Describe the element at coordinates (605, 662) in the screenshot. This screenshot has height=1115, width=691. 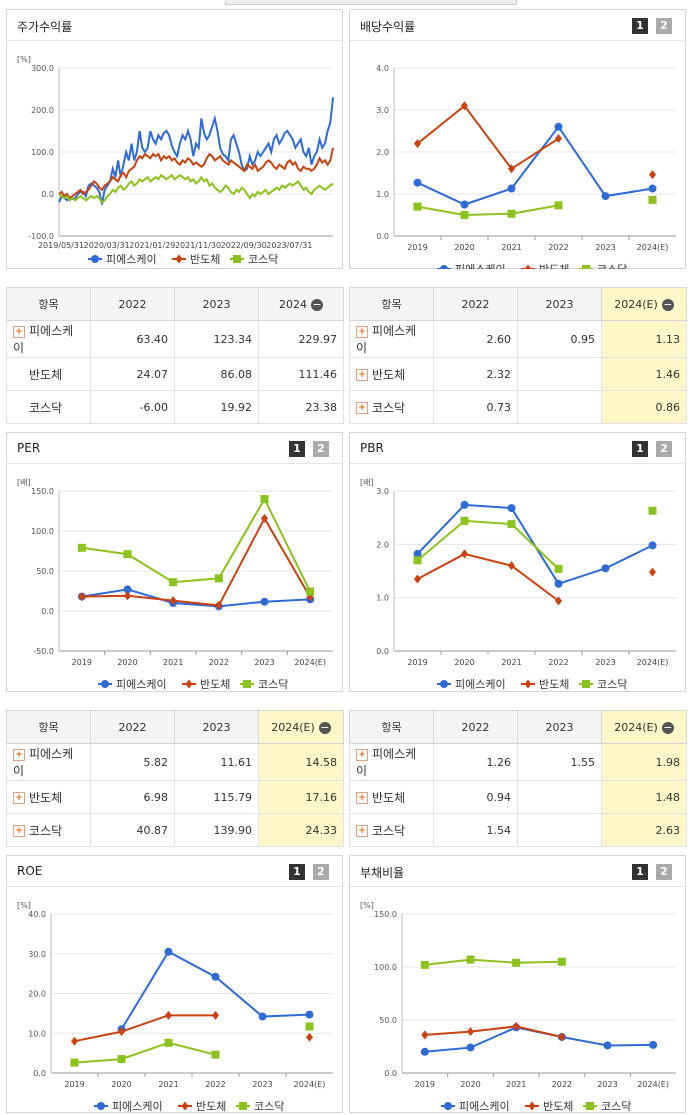
I see `x-tick-label: 2023` at that location.